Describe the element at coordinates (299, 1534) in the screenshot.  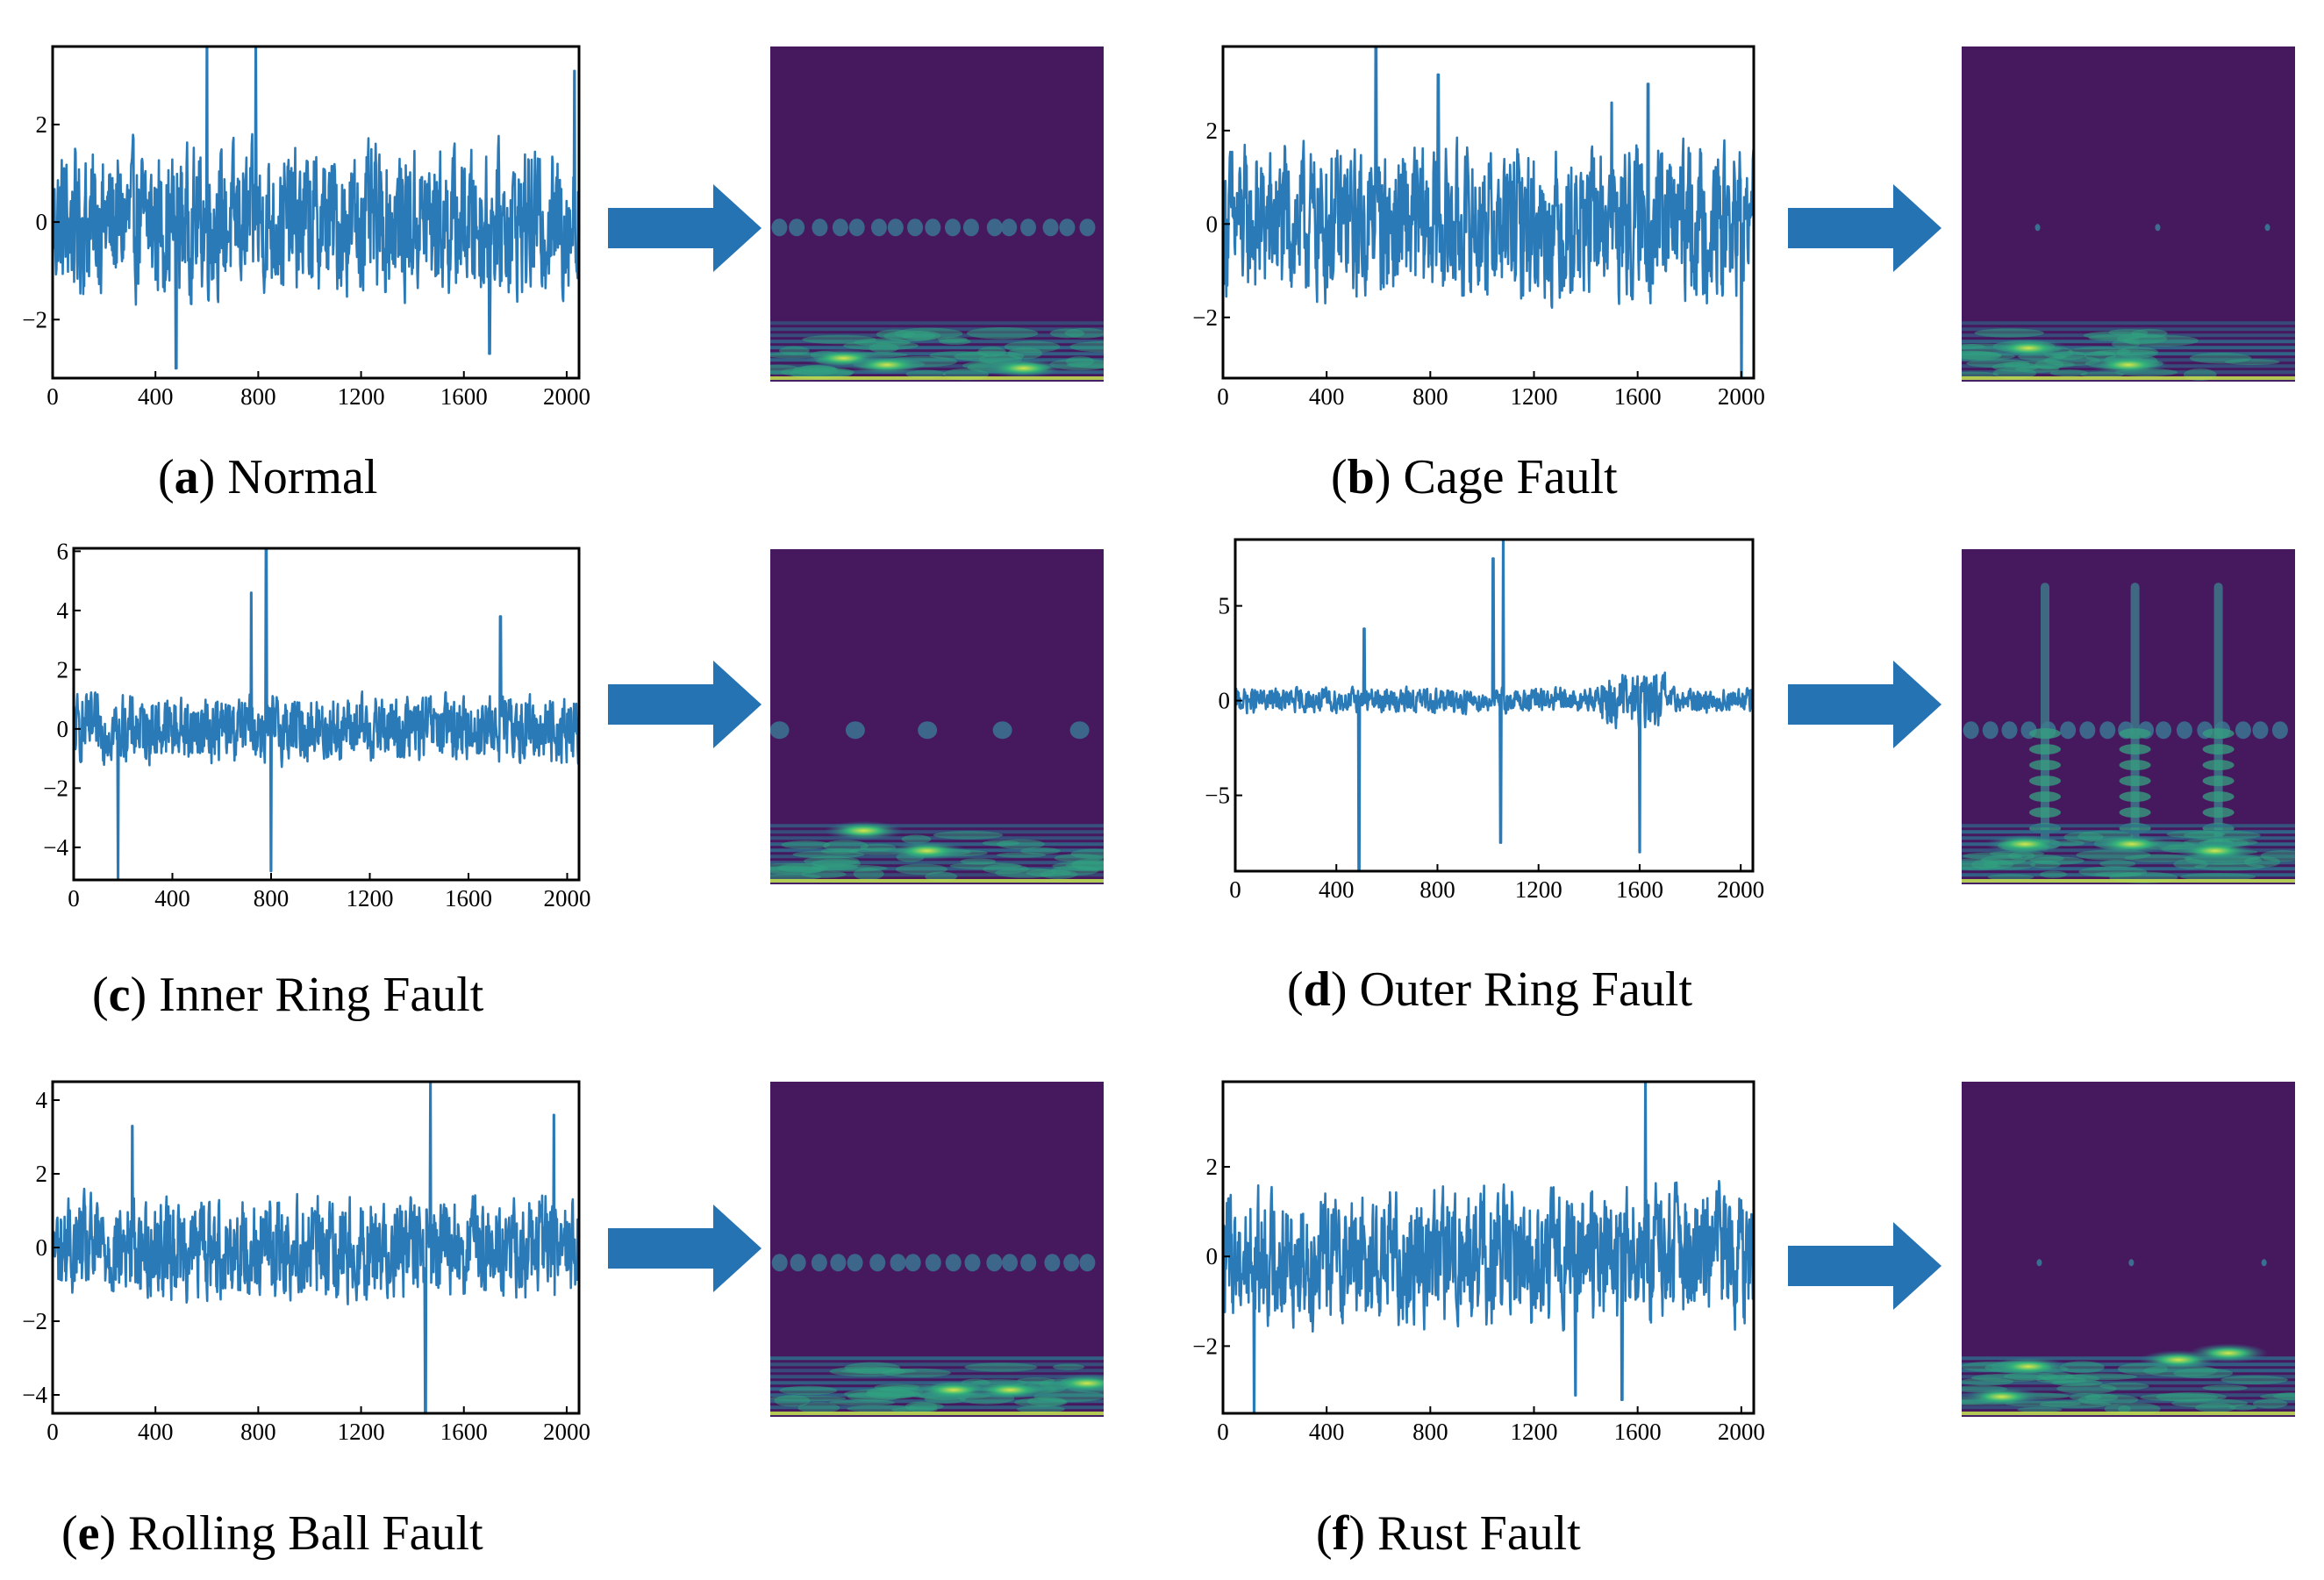
I see `caption-text-e: Rolling Ball Fault` at that location.